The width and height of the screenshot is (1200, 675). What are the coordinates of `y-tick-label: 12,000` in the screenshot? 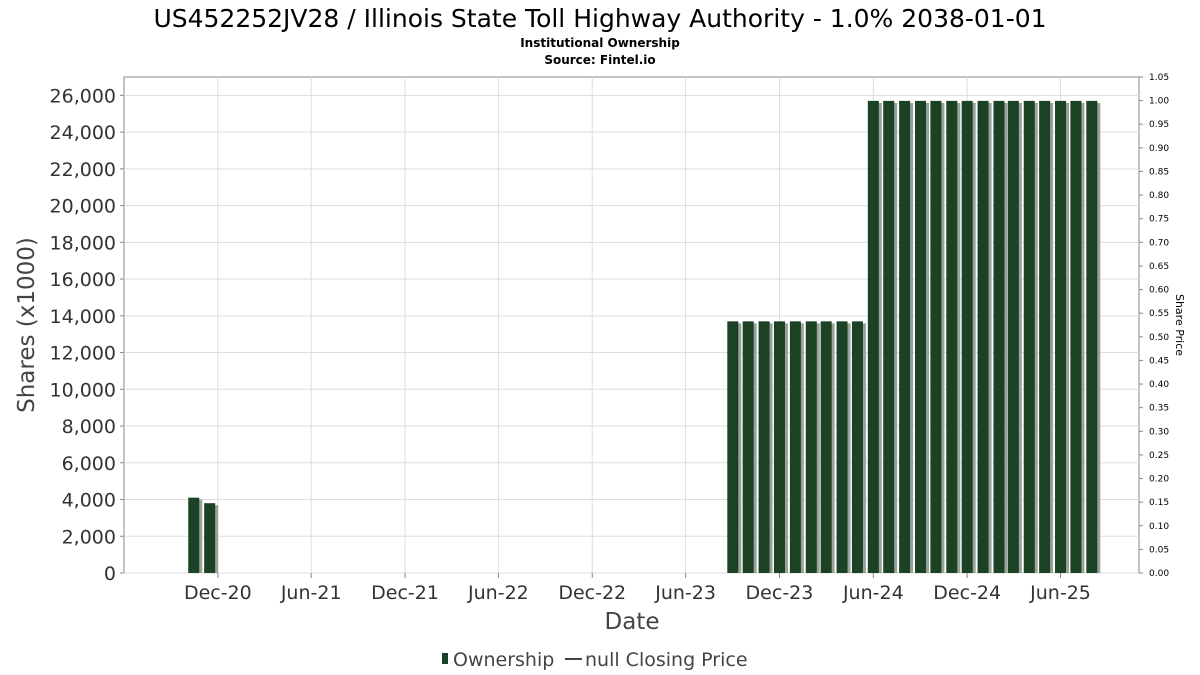 It's located at (83, 354).